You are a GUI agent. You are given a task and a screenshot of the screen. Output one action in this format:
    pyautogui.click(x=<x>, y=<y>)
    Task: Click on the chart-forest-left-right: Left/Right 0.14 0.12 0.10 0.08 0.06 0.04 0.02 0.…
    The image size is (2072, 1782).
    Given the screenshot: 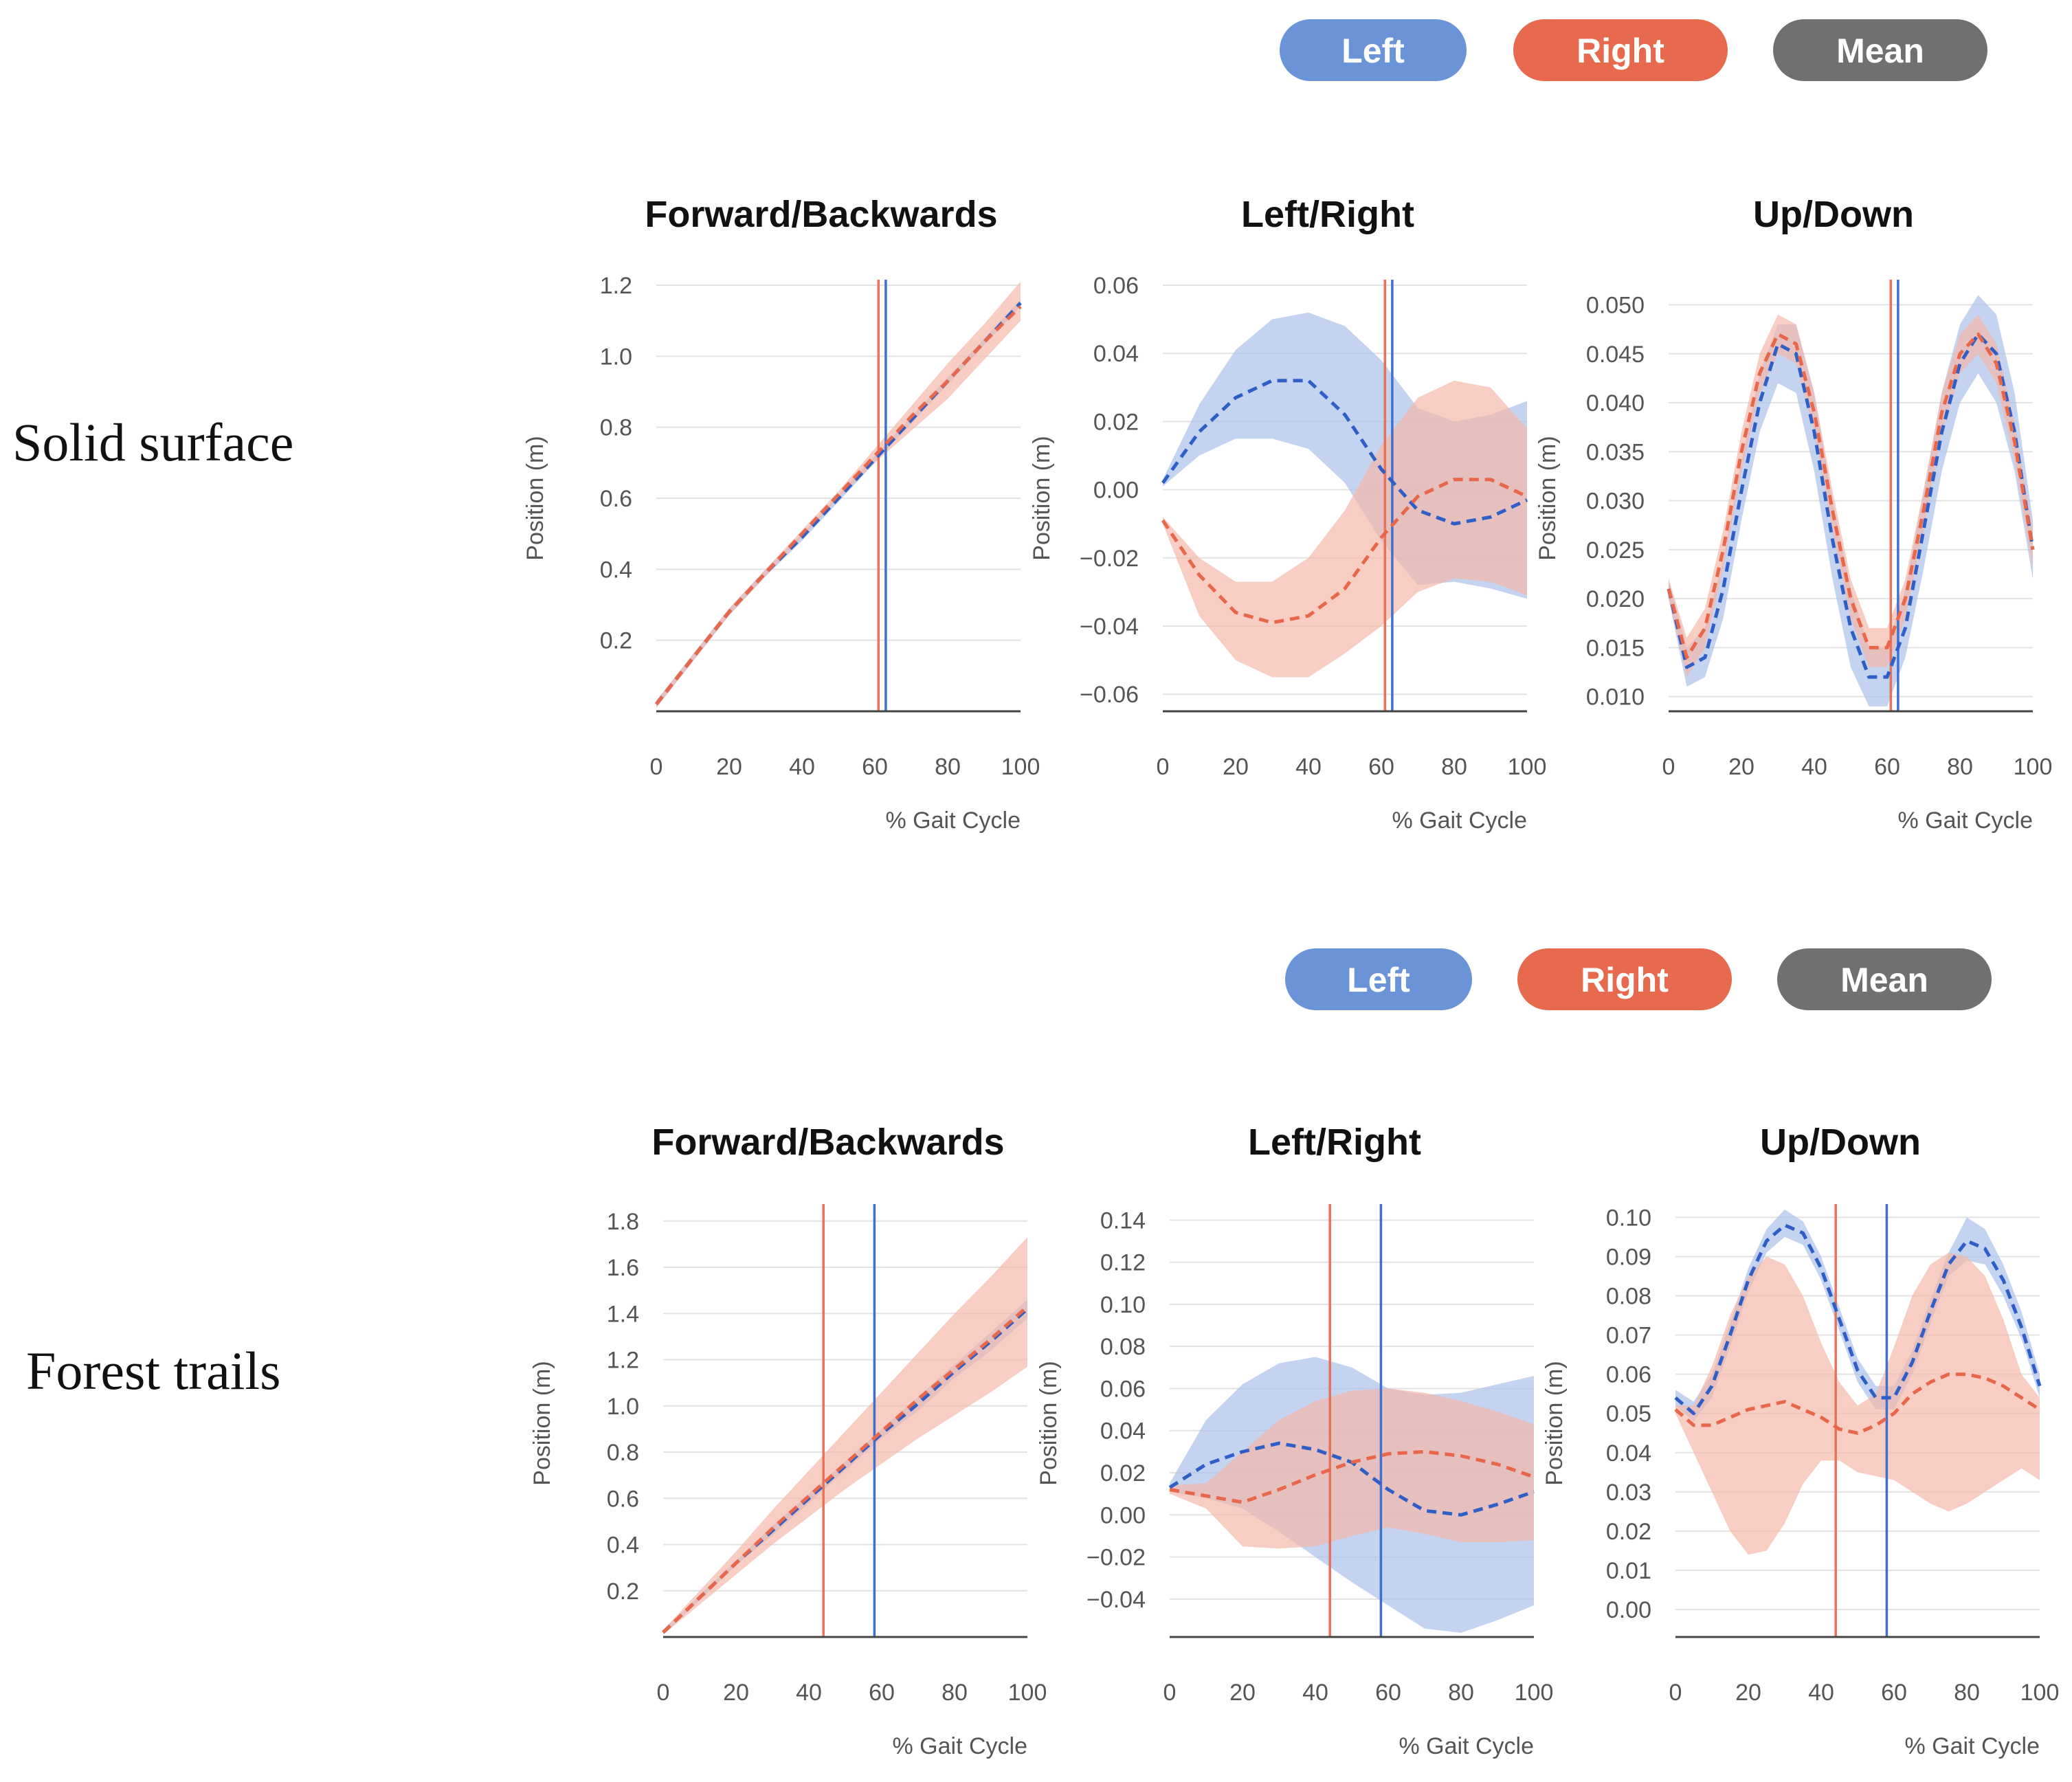 What is the action you would take?
    pyautogui.click(x=1294, y=1441)
    